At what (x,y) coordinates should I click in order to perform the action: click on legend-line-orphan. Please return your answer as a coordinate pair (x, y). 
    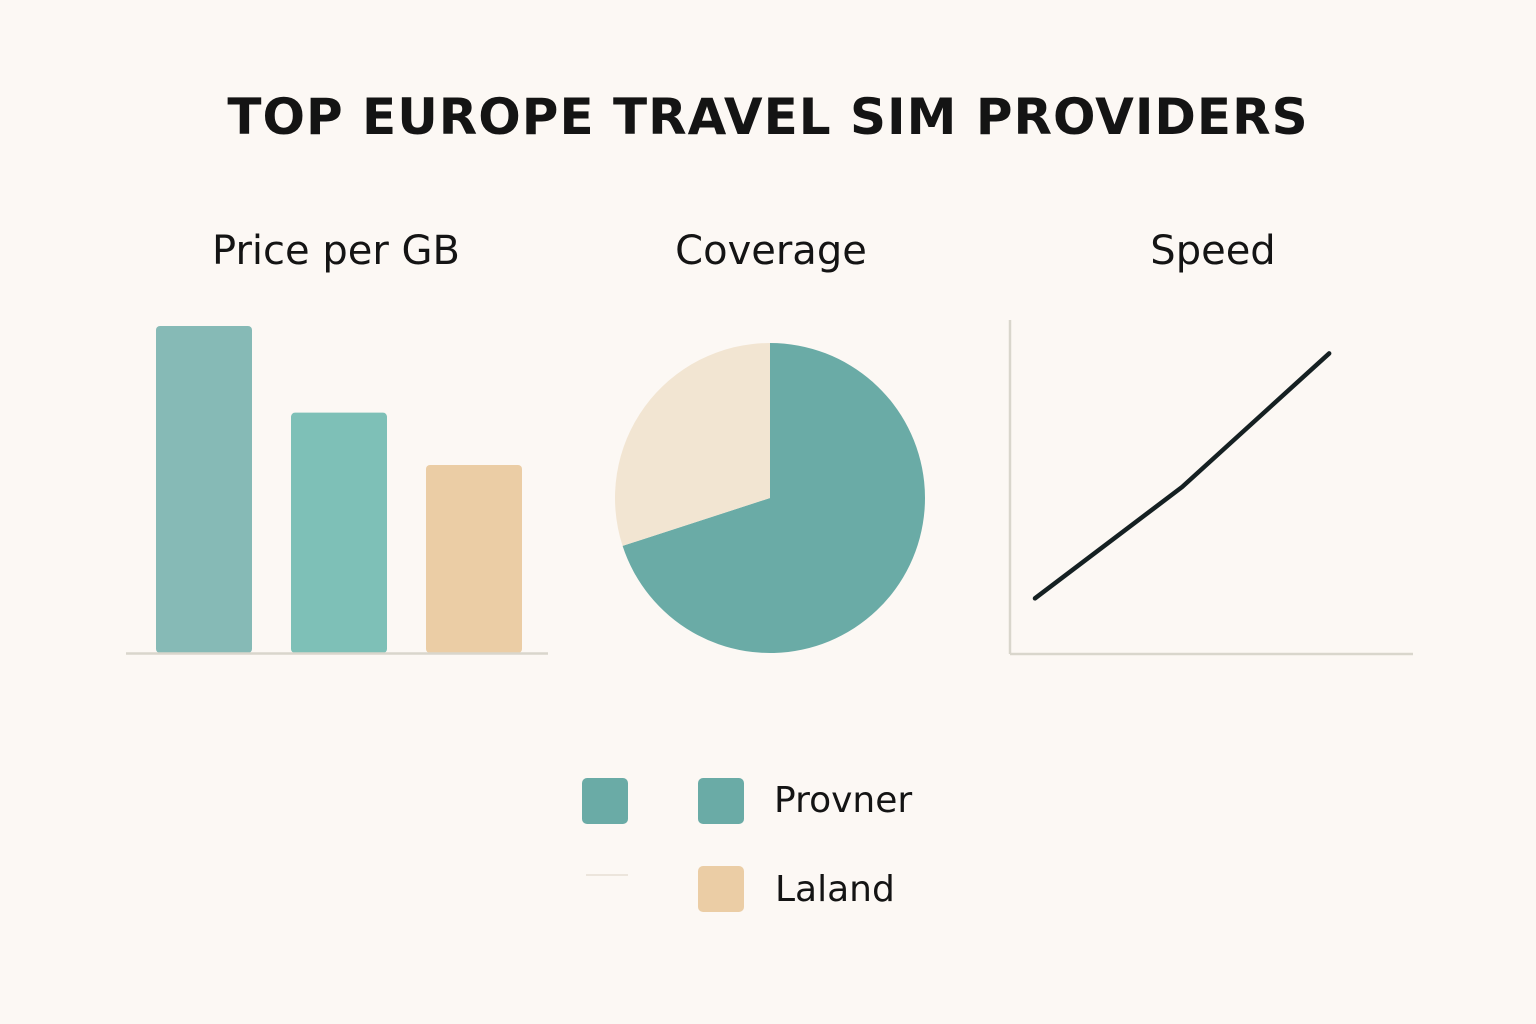
    Looking at the image, I should click on (607, 875).